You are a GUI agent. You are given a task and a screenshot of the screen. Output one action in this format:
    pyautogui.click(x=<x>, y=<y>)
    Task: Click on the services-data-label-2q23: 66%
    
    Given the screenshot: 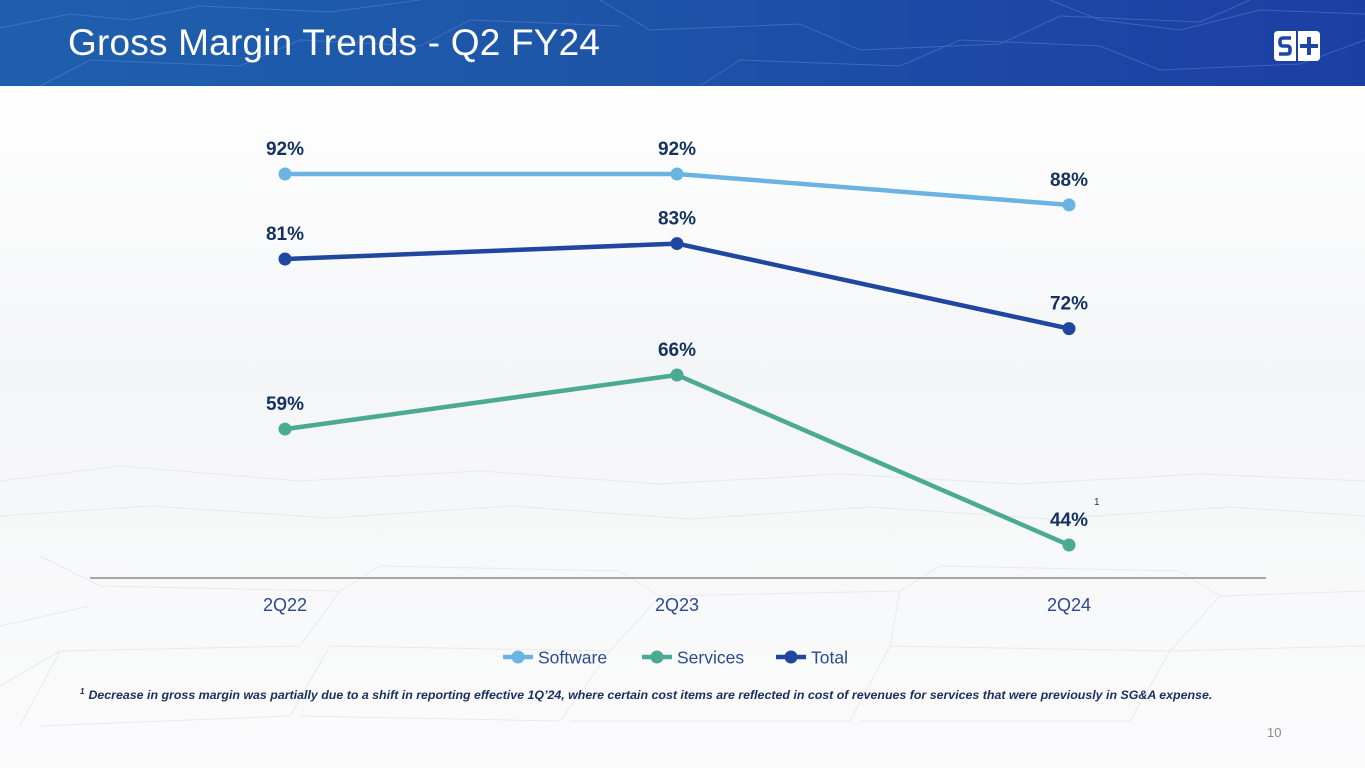 What is the action you would take?
    pyautogui.click(x=677, y=350)
    